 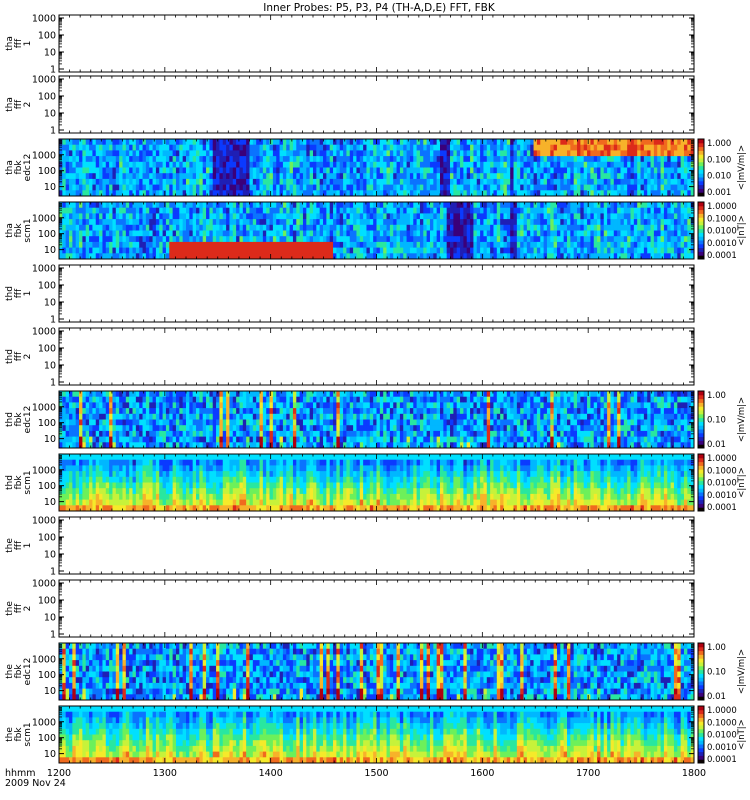 What do you see at coordinates (44, 19) in the screenshot?
I see `y-tick-label: 1000` at bounding box center [44, 19].